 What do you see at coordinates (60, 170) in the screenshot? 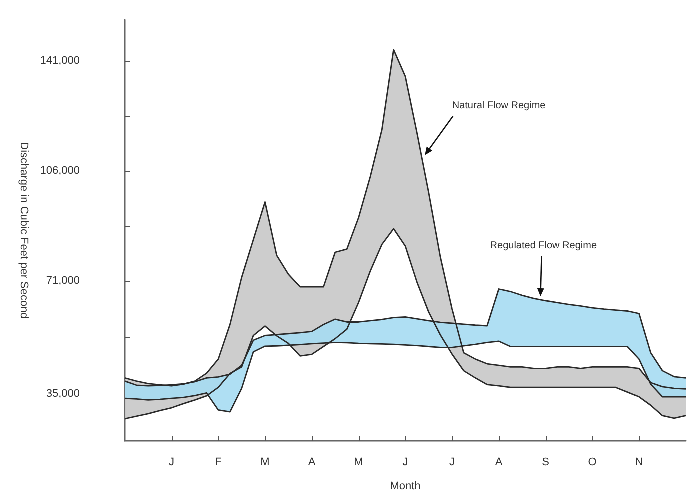
I see `y-tick-label: 106,000` at bounding box center [60, 170].